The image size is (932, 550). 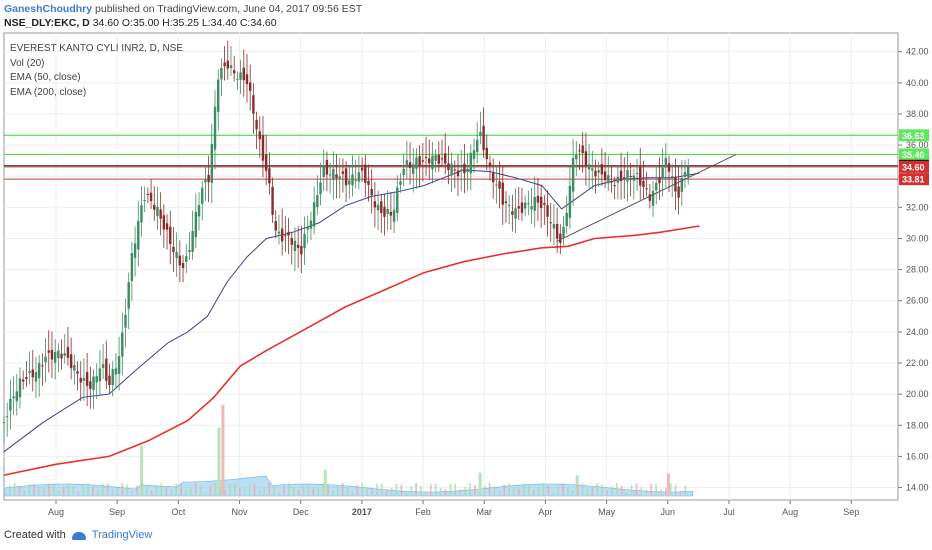 What do you see at coordinates (917, 207) in the screenshot?
I see `y-tick-label: 32.00` at bounding box center [917, 207].